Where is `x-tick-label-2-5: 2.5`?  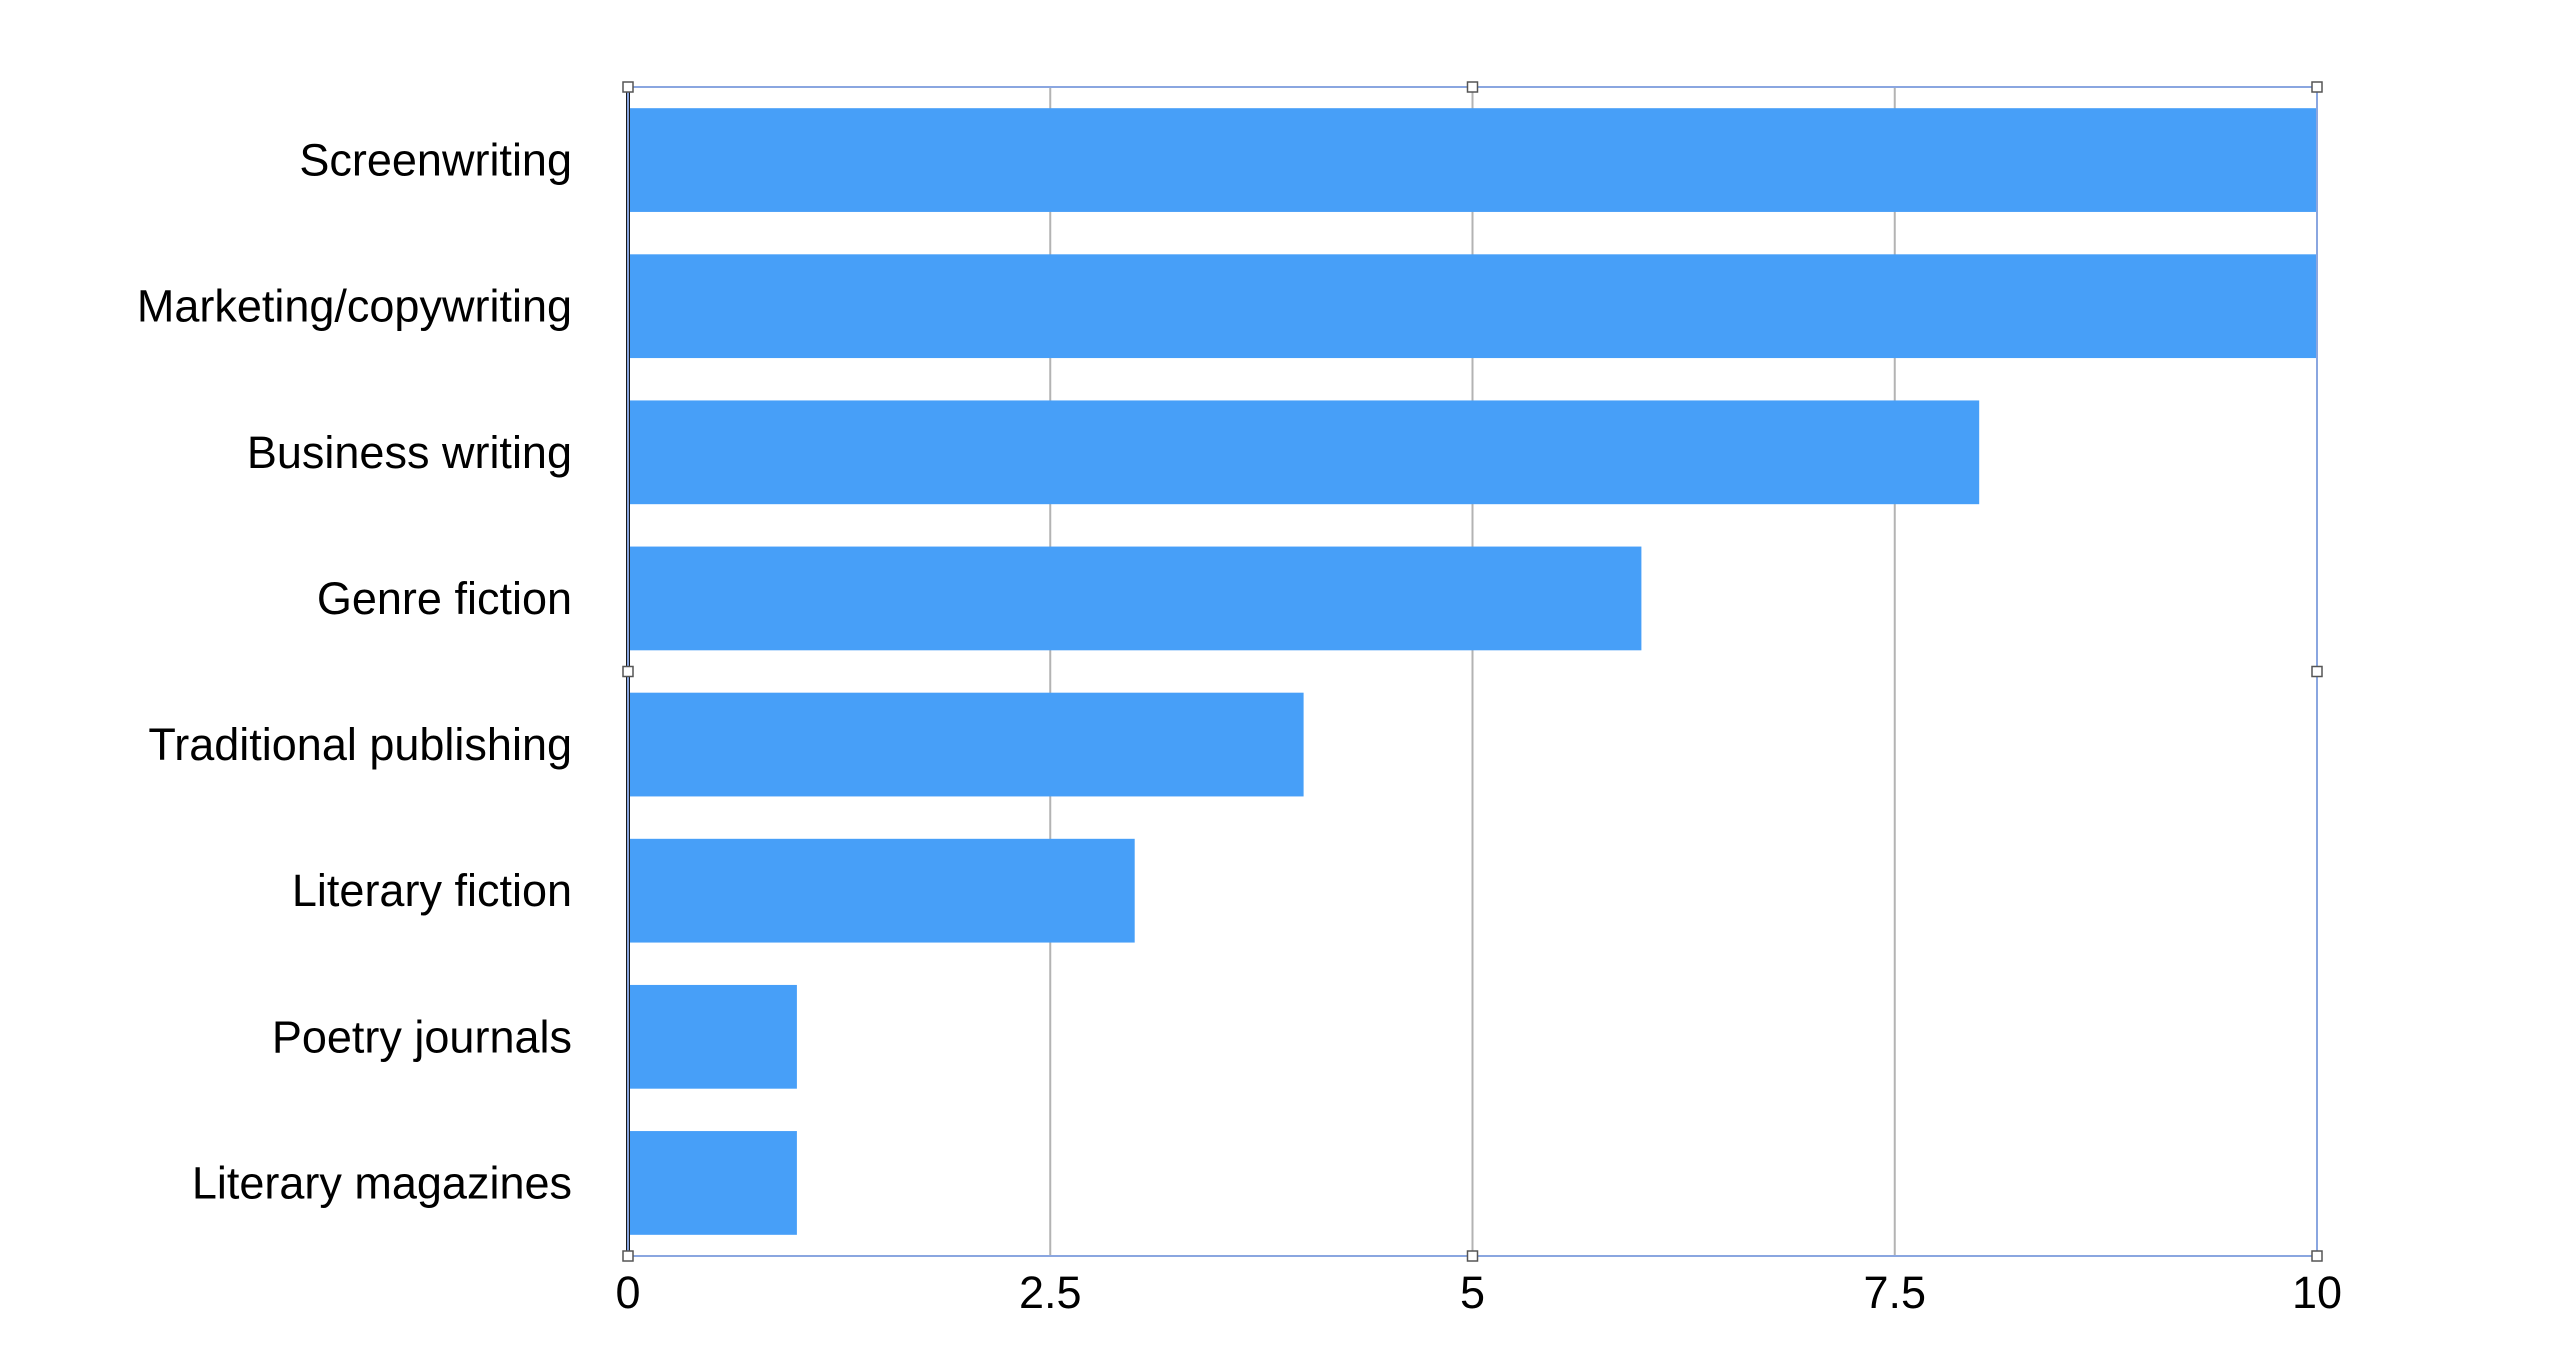
x-tick-label-2-5: 2.5 is located at coordinates (1050, 1292).